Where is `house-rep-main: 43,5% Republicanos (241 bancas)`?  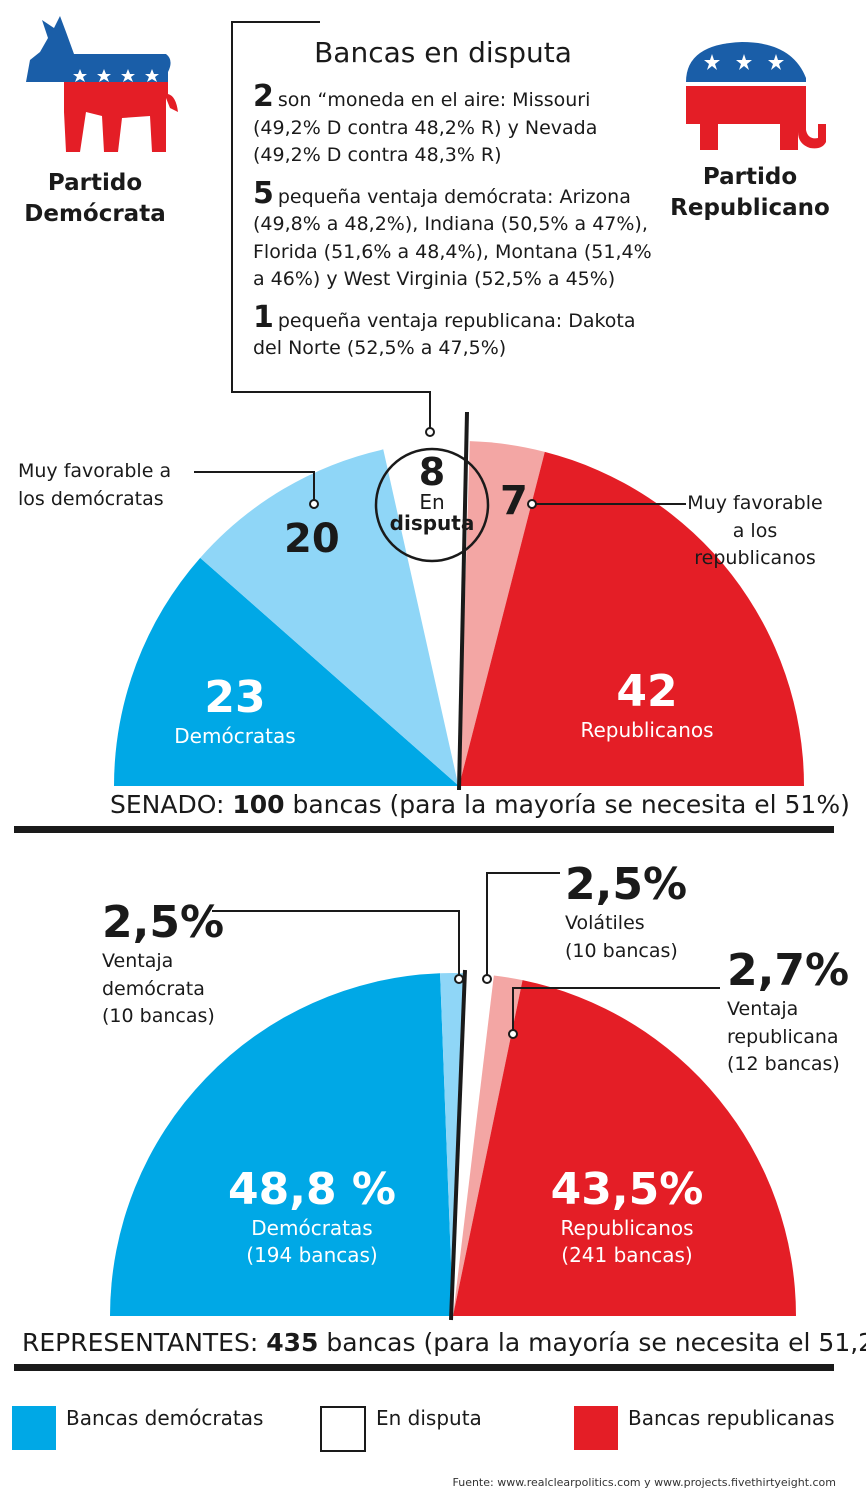
house-rep-main: 43,5% Republicanos (241 bancas) is located at coordinates (627, 1216).